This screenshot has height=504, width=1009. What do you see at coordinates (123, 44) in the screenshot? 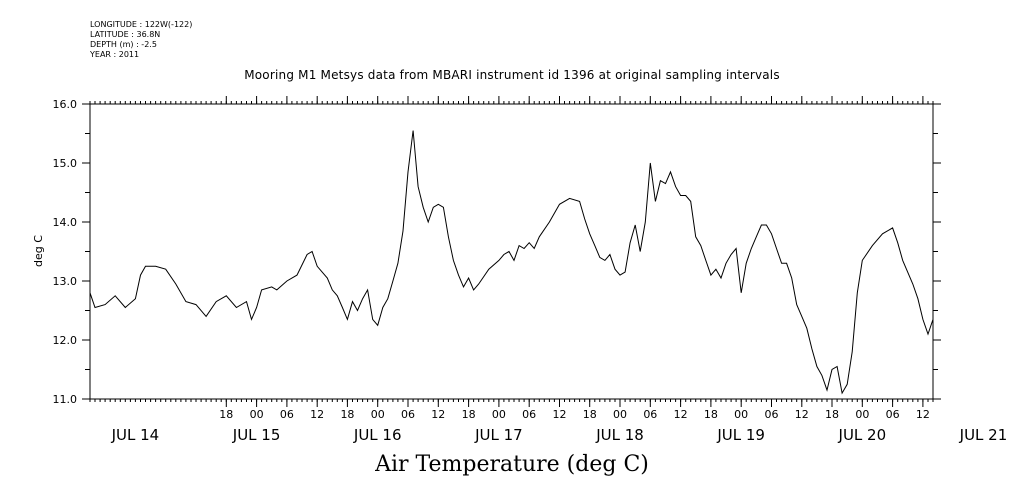
I see `depth-label: DEPTH (m) : -2.5` at bounding box center [123, 44].